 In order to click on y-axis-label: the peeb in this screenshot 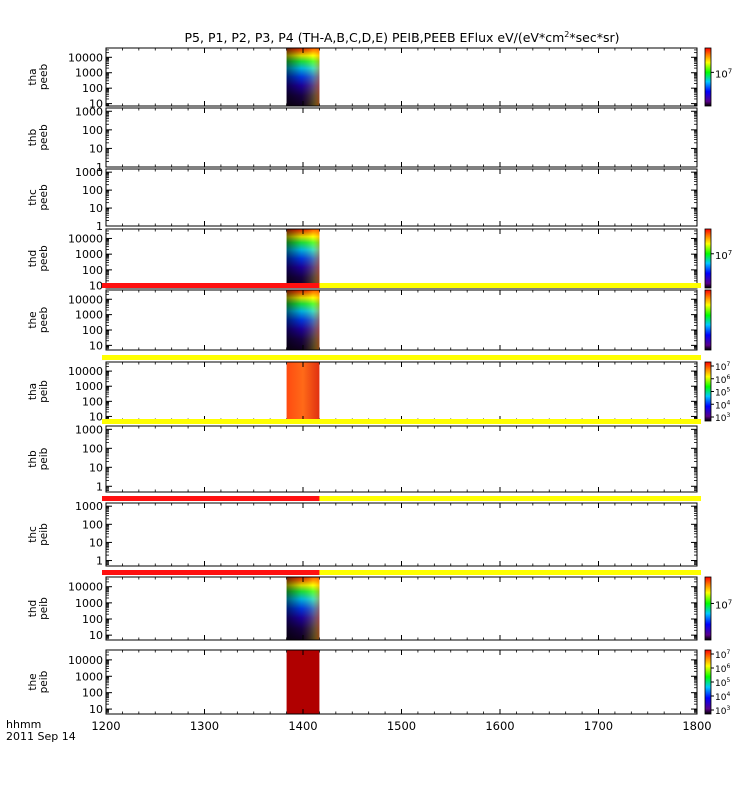, I will do `click(38, 320)`.